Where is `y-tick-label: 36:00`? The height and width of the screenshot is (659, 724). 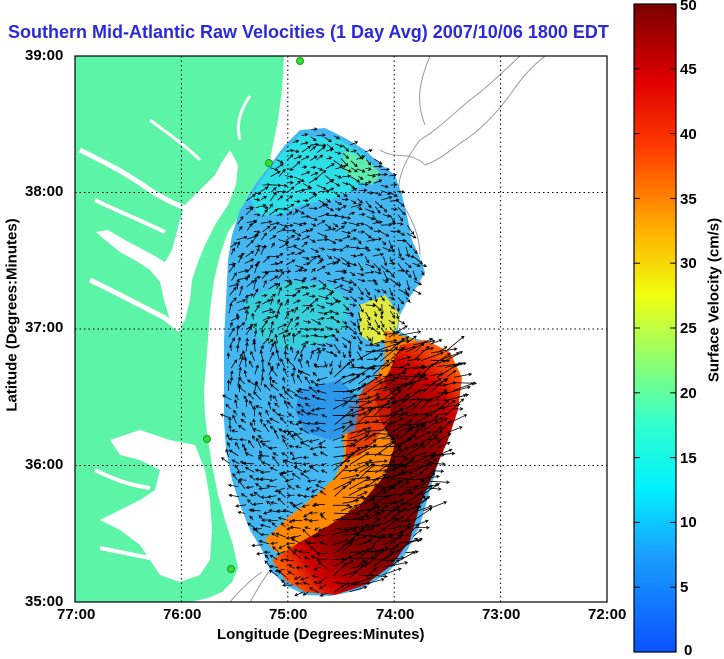
y-tick-label: 36:00 is located at coordinates (44, 464).